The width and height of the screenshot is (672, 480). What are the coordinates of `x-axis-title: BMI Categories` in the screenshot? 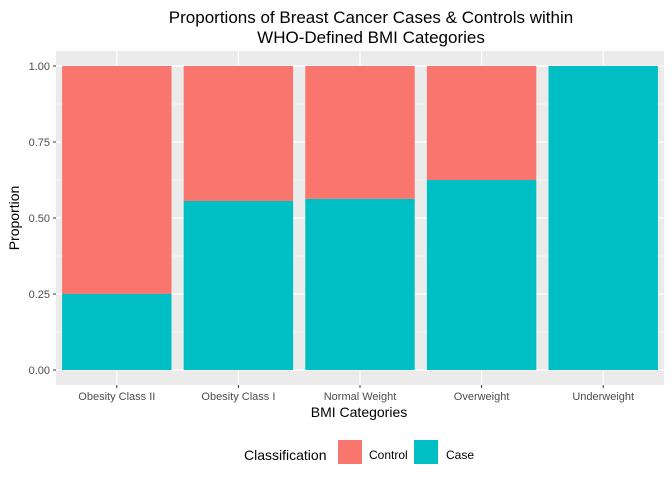 It's located at (359, 412).